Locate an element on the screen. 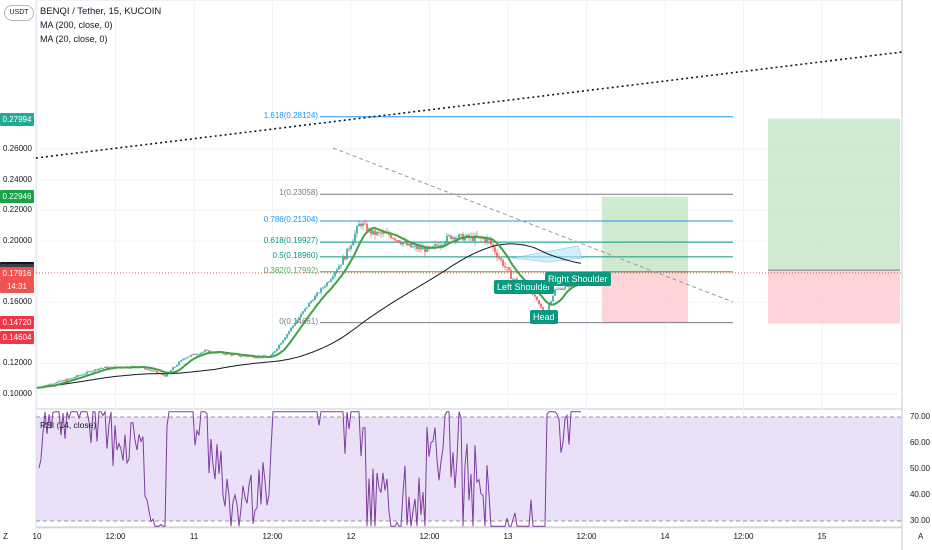  symbol-title: BENQI / Tether, 15, KUCOIN is located at coordinates (101, 11).